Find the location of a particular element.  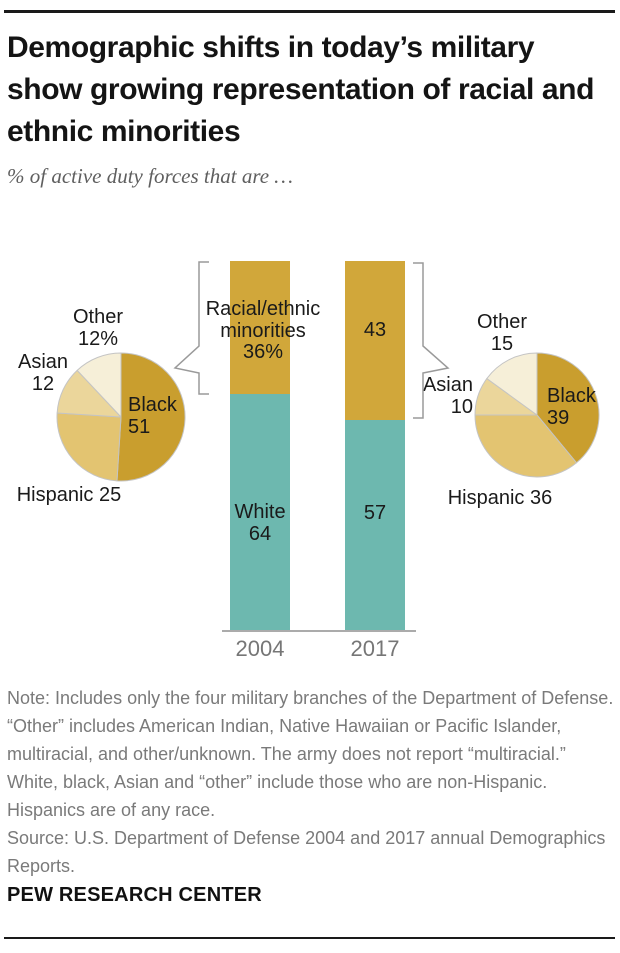

pie-2004-label-black: Black 51 is located at coordinates (152, 416).